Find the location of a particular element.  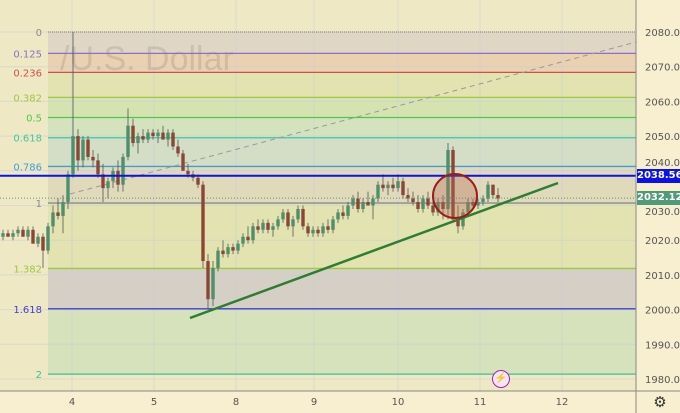

price-tick-label: 1980.00 is located at coordinates (662, 380).